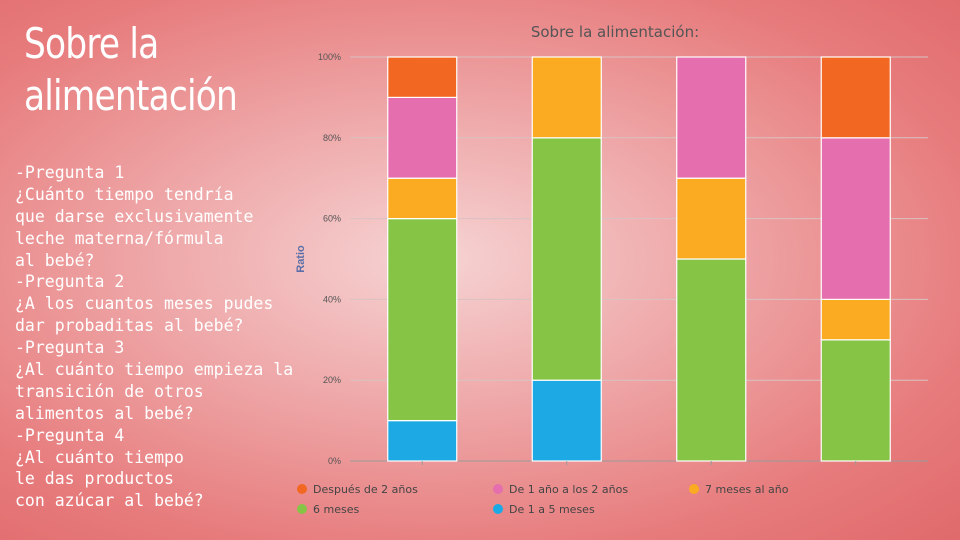 The image size is (960, 540). I want to click on x-tick-marks, so click(639, 463).